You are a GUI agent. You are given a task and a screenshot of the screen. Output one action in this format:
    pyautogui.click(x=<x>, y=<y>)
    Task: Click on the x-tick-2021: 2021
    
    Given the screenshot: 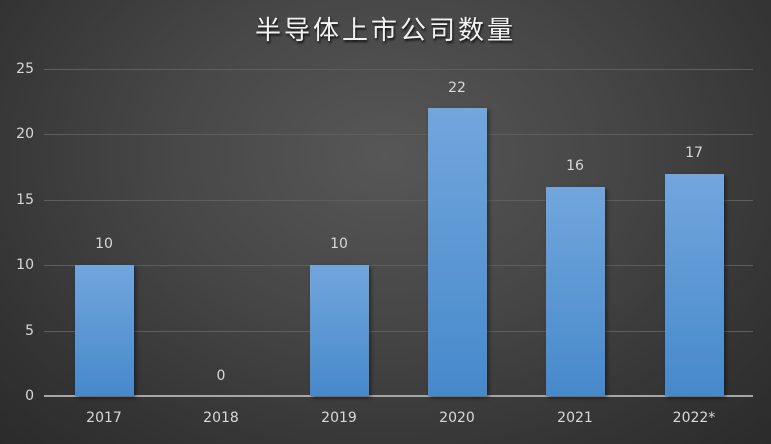 What is the action you would take?
    pyautogui.click(x=575, y=418)
    